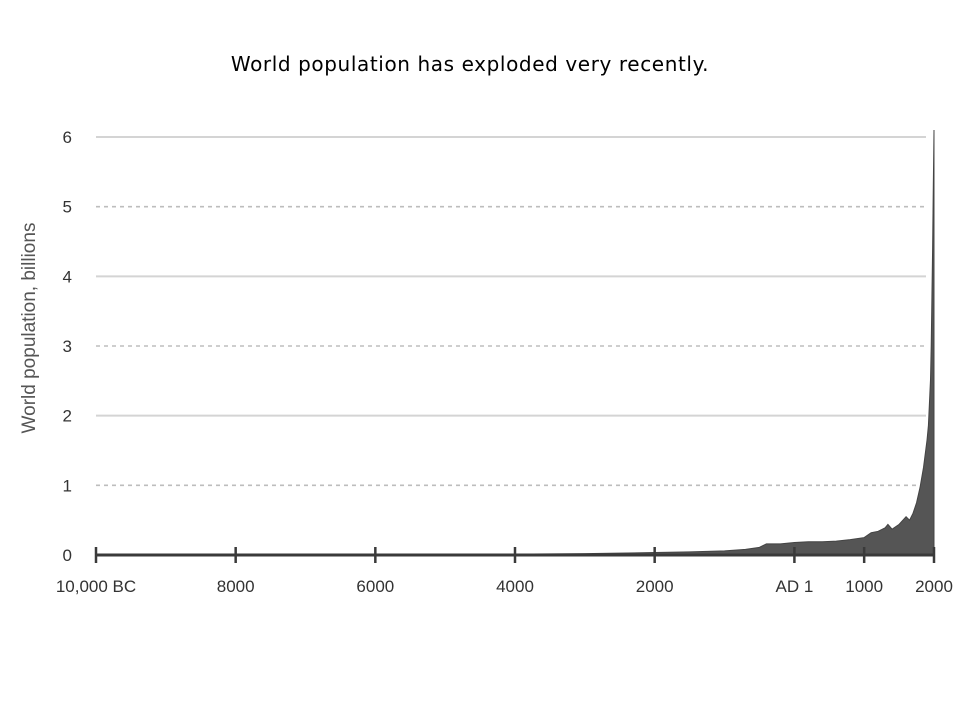 Image resolution: width=960 pixels, height=720 pixels. What do you see at coordinates (795, 586) in the screenshot?
I see `x-tick-label: AD 1` at bounding box center [795, 586].